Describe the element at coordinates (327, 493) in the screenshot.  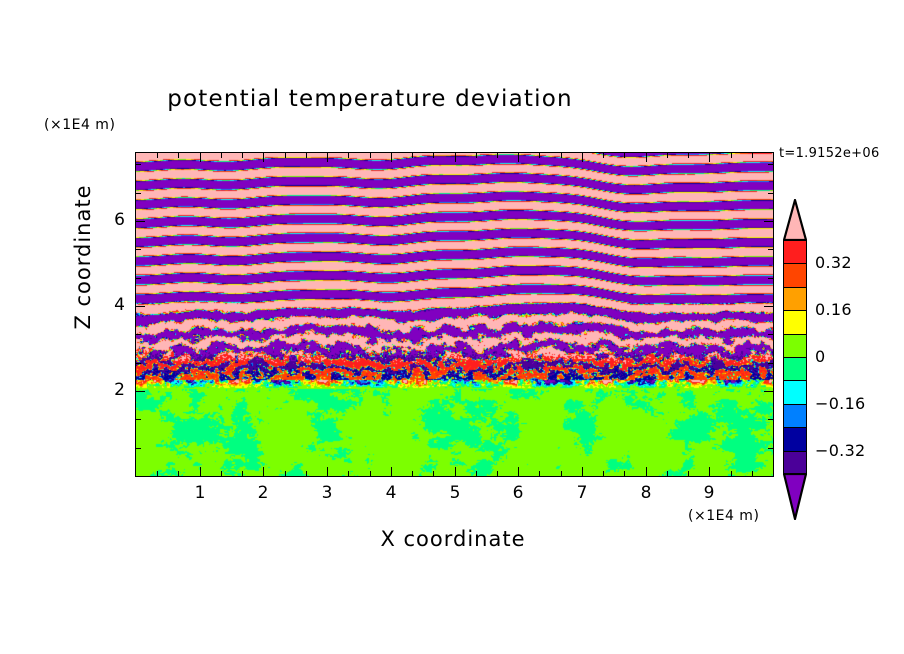
I see `x-tick-label: 3` at that location.